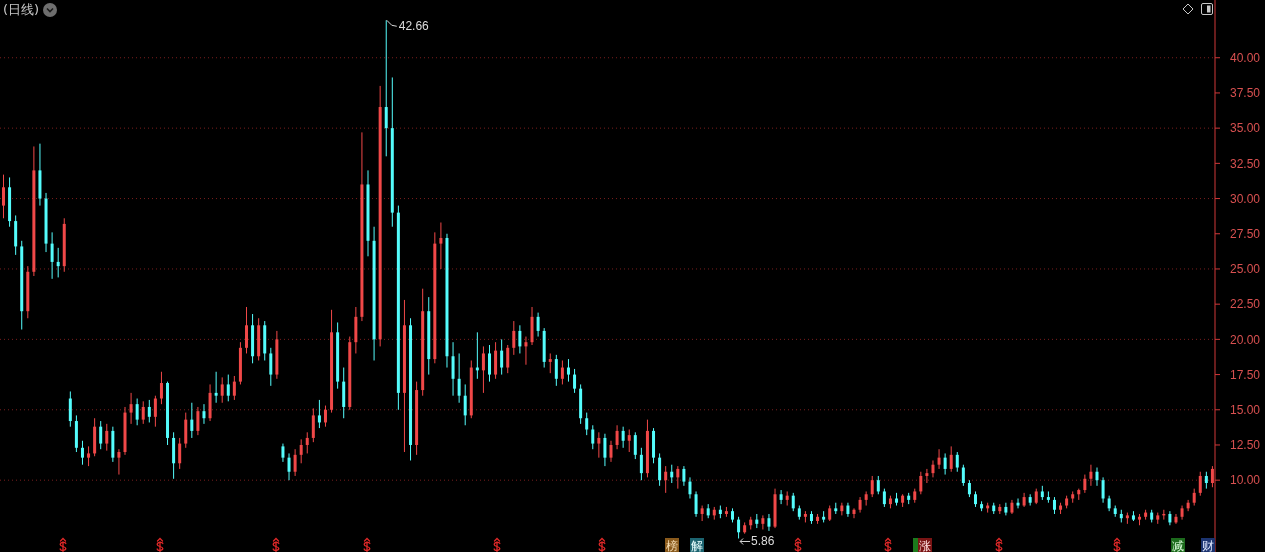 This screenshot has width=1265, height=552. I want to click on y-tick-label: 37.50, so click(1245, 93).